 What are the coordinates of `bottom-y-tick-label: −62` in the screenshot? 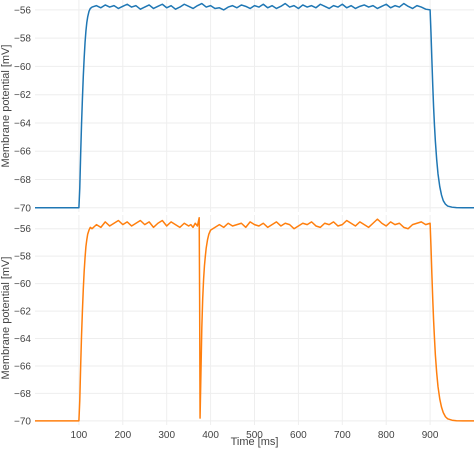 It's located at (22, 312).